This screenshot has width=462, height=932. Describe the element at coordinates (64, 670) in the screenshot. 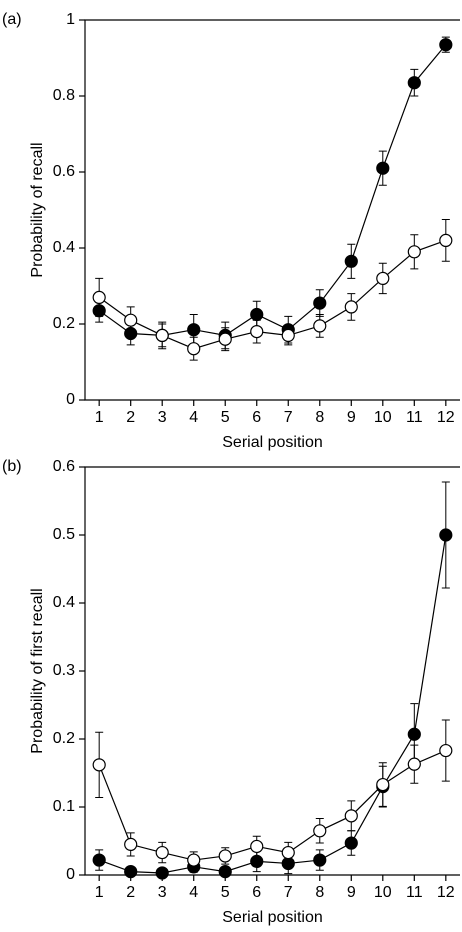

I see `y-tick-label: 0.3` at that location.